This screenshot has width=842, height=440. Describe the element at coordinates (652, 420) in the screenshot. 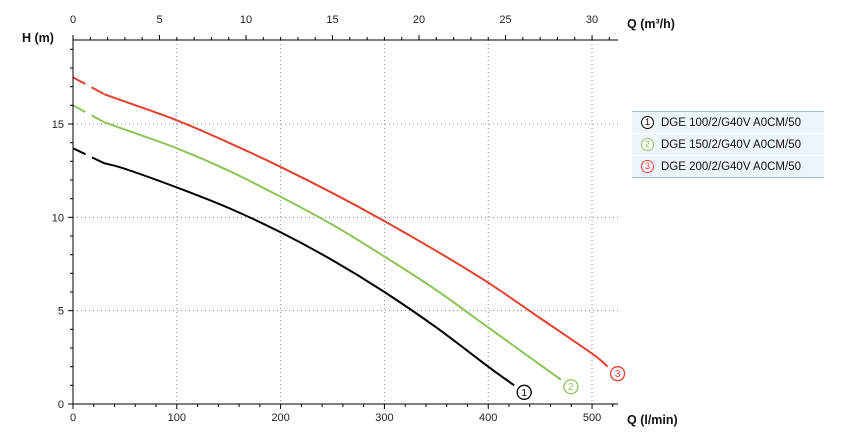

I see `x-axis-title: Q (l/min)` at that location.